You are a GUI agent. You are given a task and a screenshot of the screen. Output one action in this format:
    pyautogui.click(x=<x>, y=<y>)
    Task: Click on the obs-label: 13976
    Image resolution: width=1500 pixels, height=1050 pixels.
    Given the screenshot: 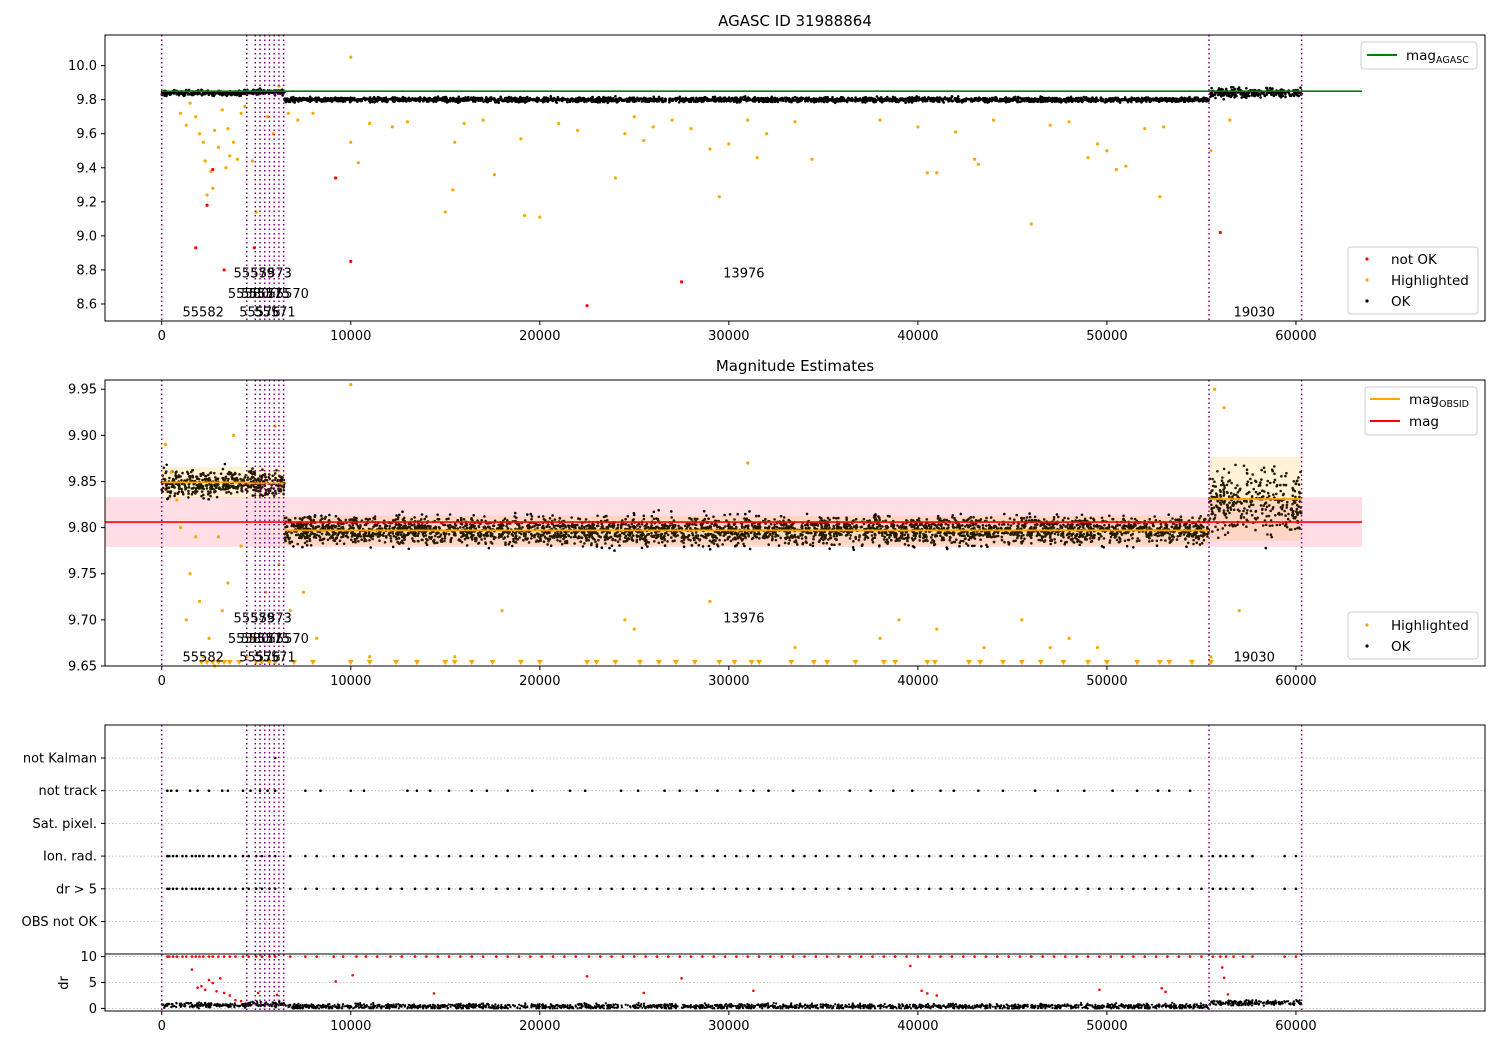 What is the action you would take?
    pyautogui.click(x=743, y=273)
    